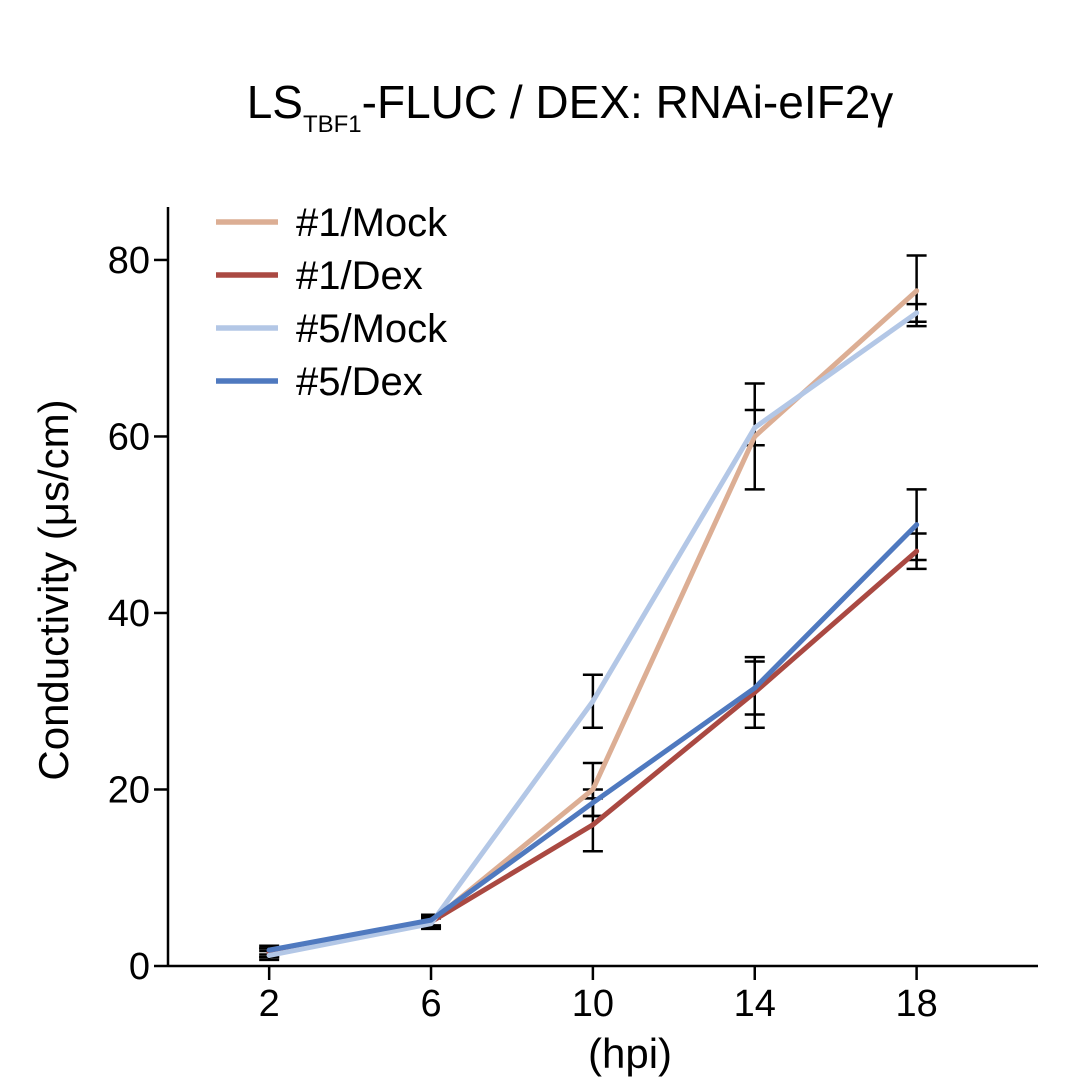  Describe the element at coordinates (430, 1004) in the screenshot. I see `x-tick-label: 6` at that location.